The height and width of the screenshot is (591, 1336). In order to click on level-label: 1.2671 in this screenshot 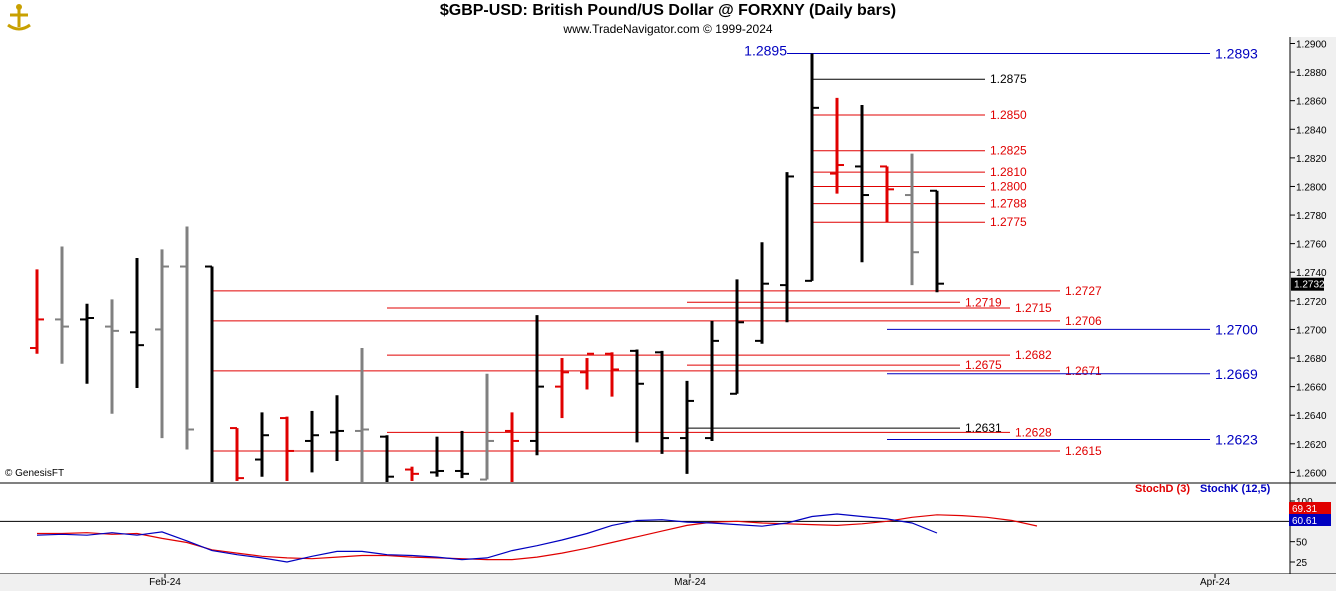, I will do `click(1083, 371)`.